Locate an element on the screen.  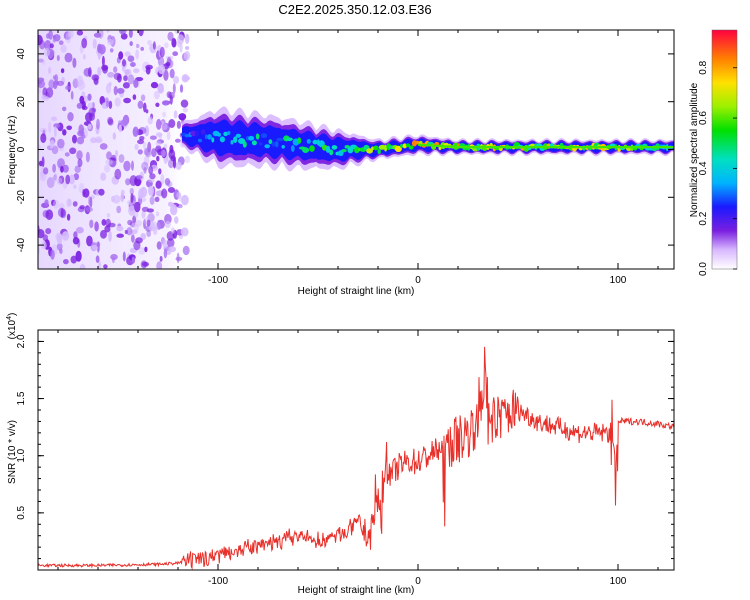
snr-scale-prefix: (x10 is located at coordinates (12, 329).